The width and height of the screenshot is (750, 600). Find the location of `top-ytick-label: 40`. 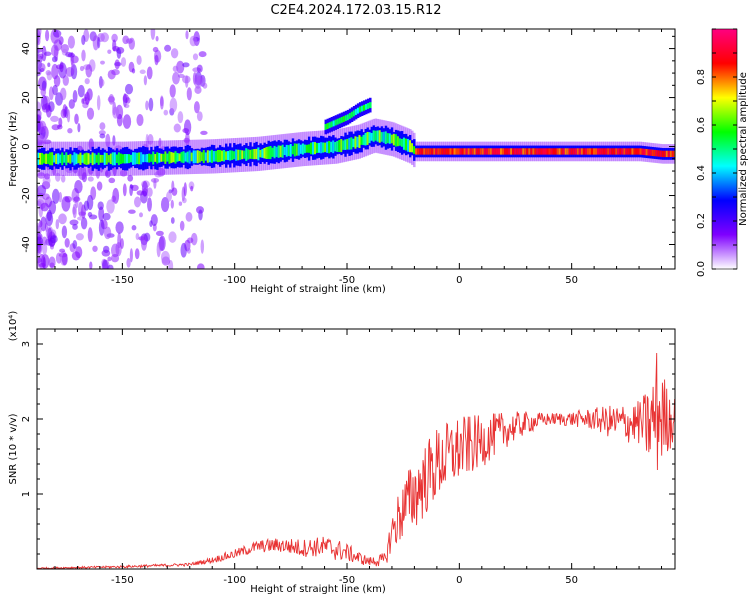

top-ytick-label: 40 is located at coordinates (26, 48).